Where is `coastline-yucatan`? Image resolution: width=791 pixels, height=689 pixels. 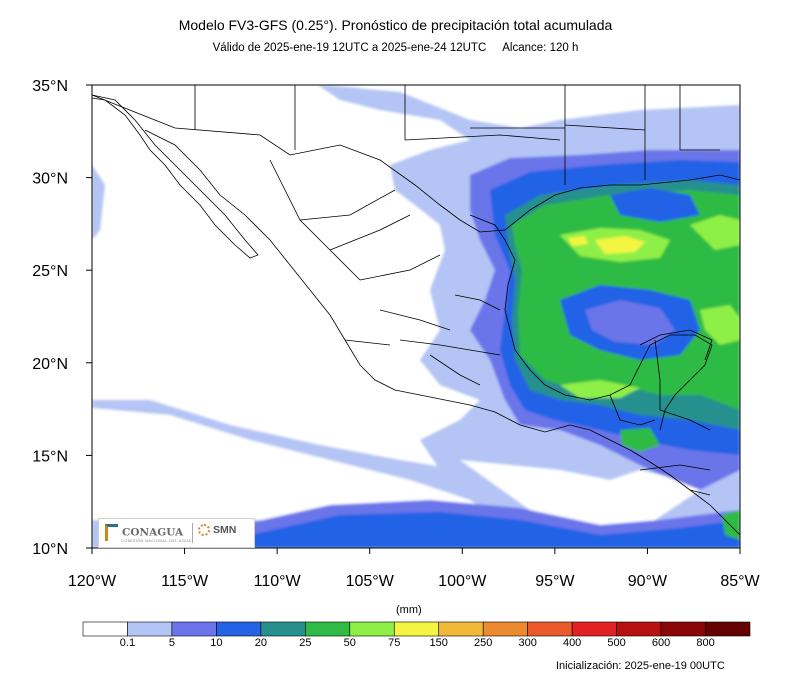 coastline-yucatan is located at coordinates (676, 345).